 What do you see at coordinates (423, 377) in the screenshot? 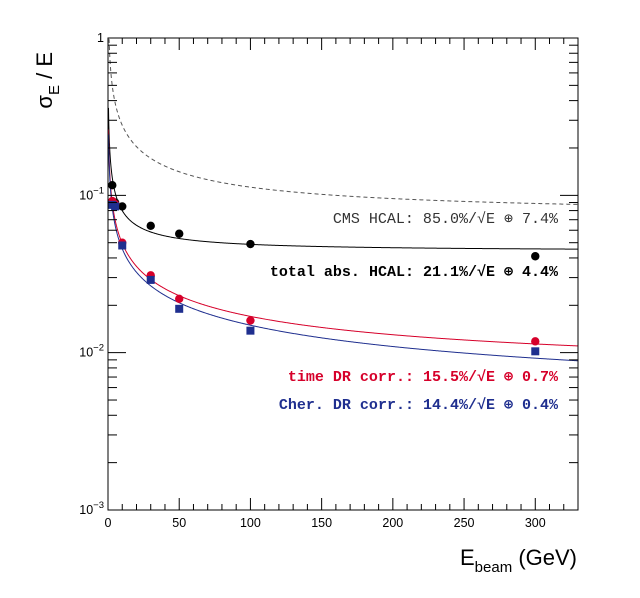
I see `legend-entry: time DR corr.: 15.5%/√E ⊕ 0.7%` at bounding box center [423, 377].